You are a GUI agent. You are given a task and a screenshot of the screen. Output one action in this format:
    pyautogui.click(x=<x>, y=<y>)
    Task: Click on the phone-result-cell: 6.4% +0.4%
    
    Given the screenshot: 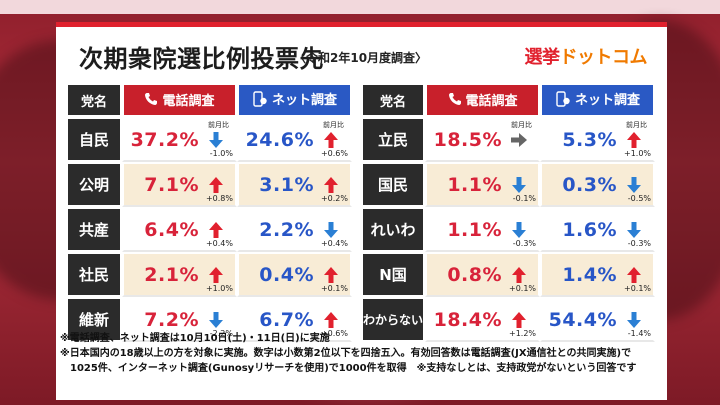 What is the action you would take?
    pyautogui.click(x=179, y=229)
    